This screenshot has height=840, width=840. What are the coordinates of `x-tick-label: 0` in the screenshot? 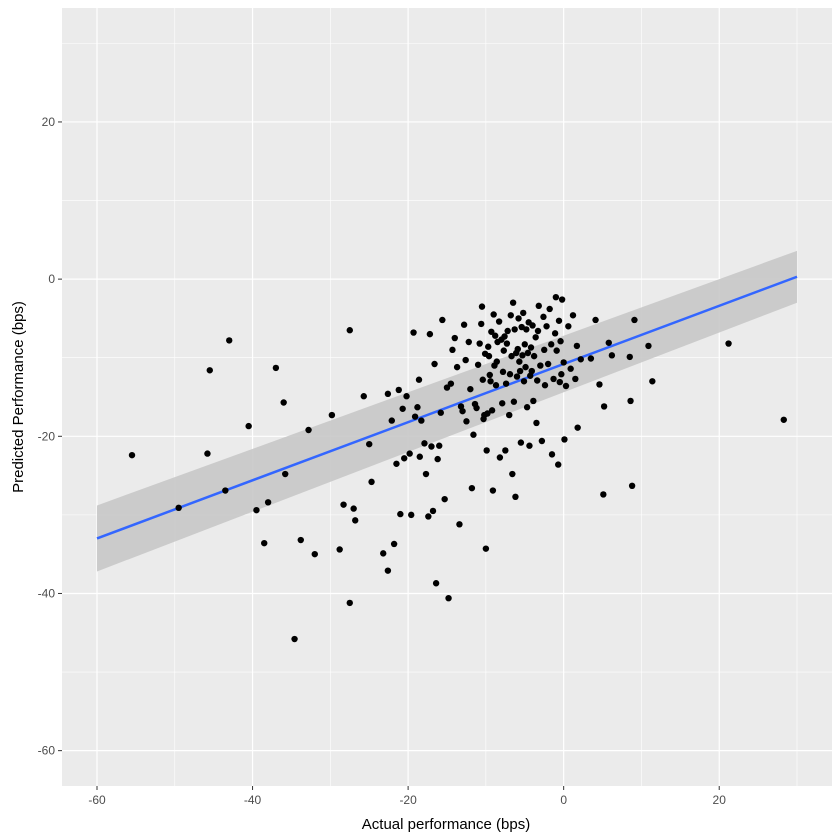 It's located at (563, 800).